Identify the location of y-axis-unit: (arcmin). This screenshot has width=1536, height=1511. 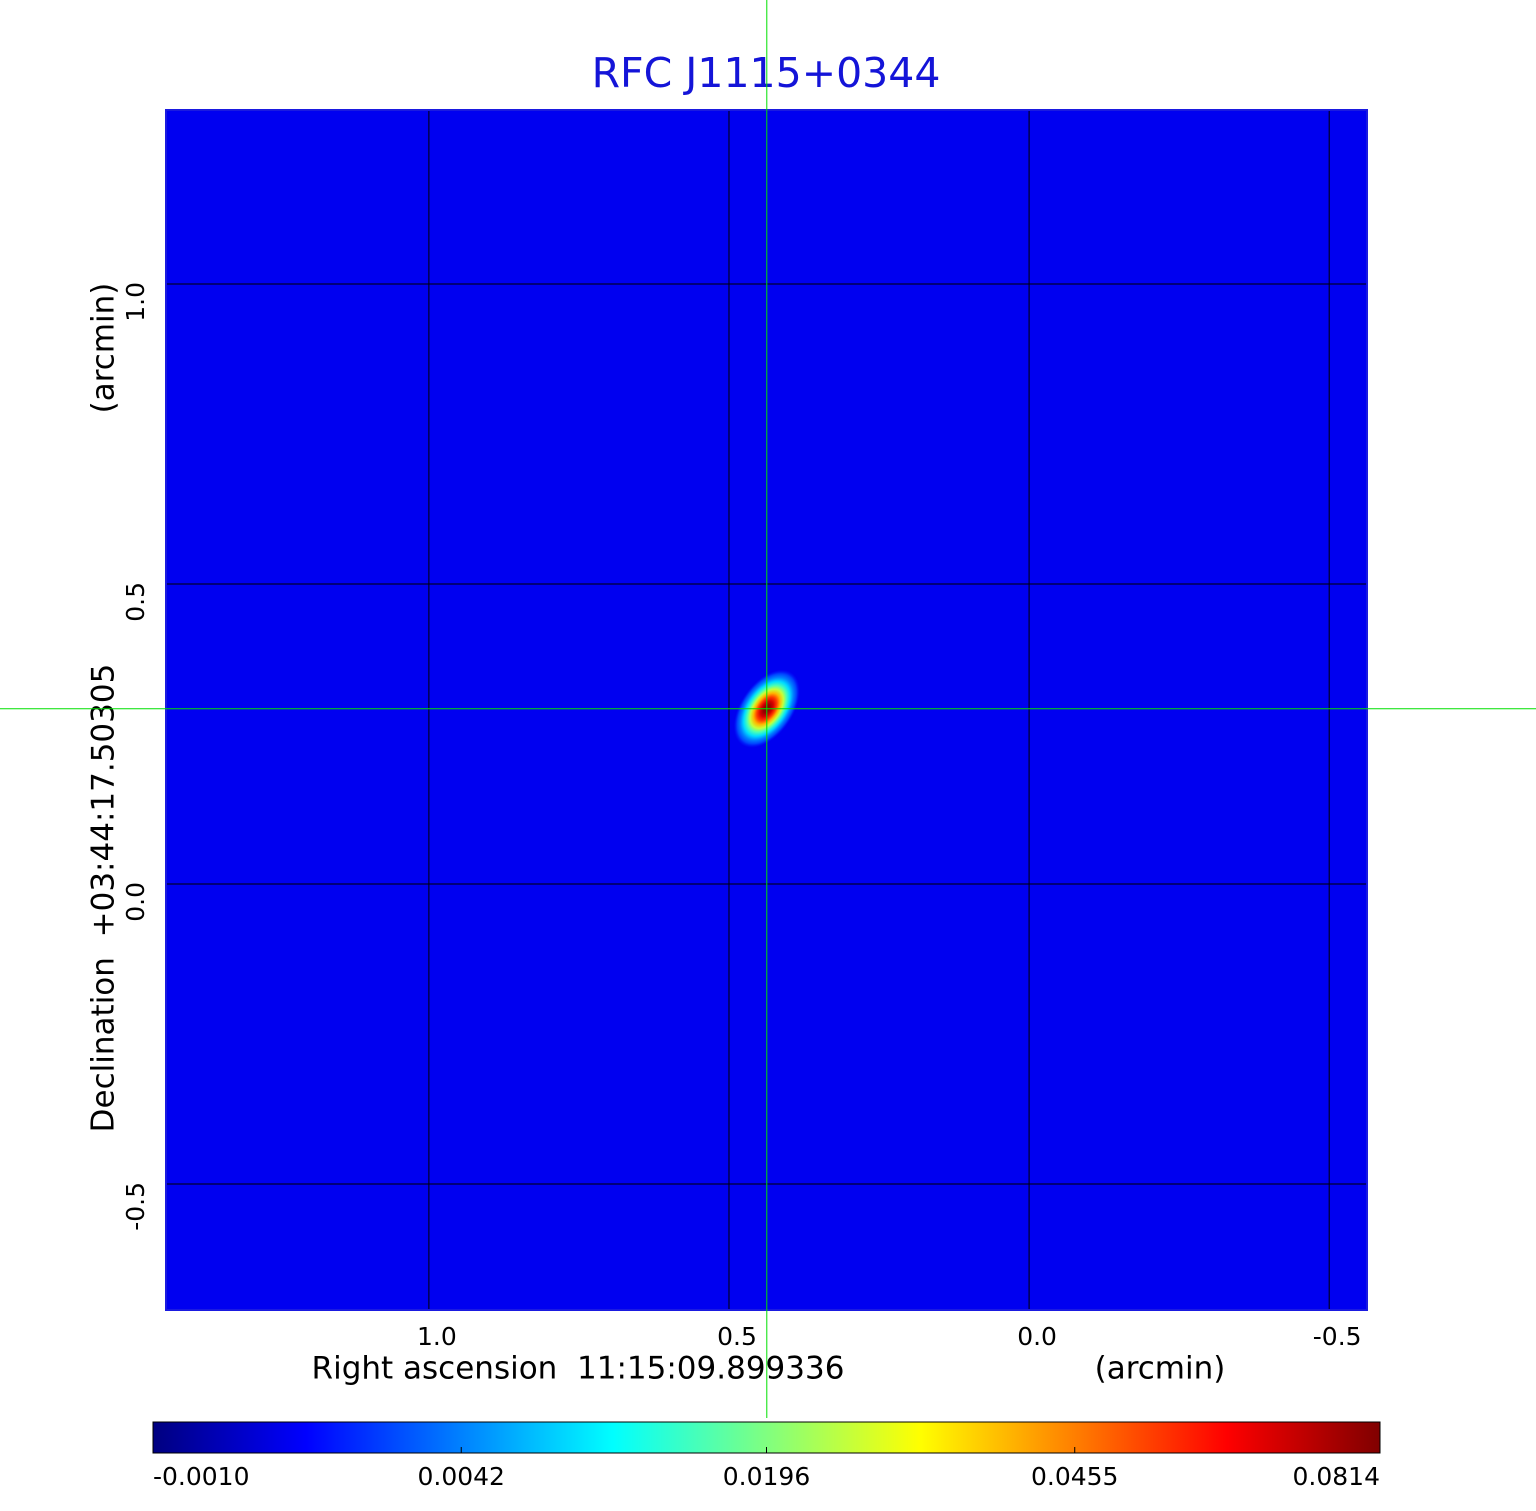
(104, 348).